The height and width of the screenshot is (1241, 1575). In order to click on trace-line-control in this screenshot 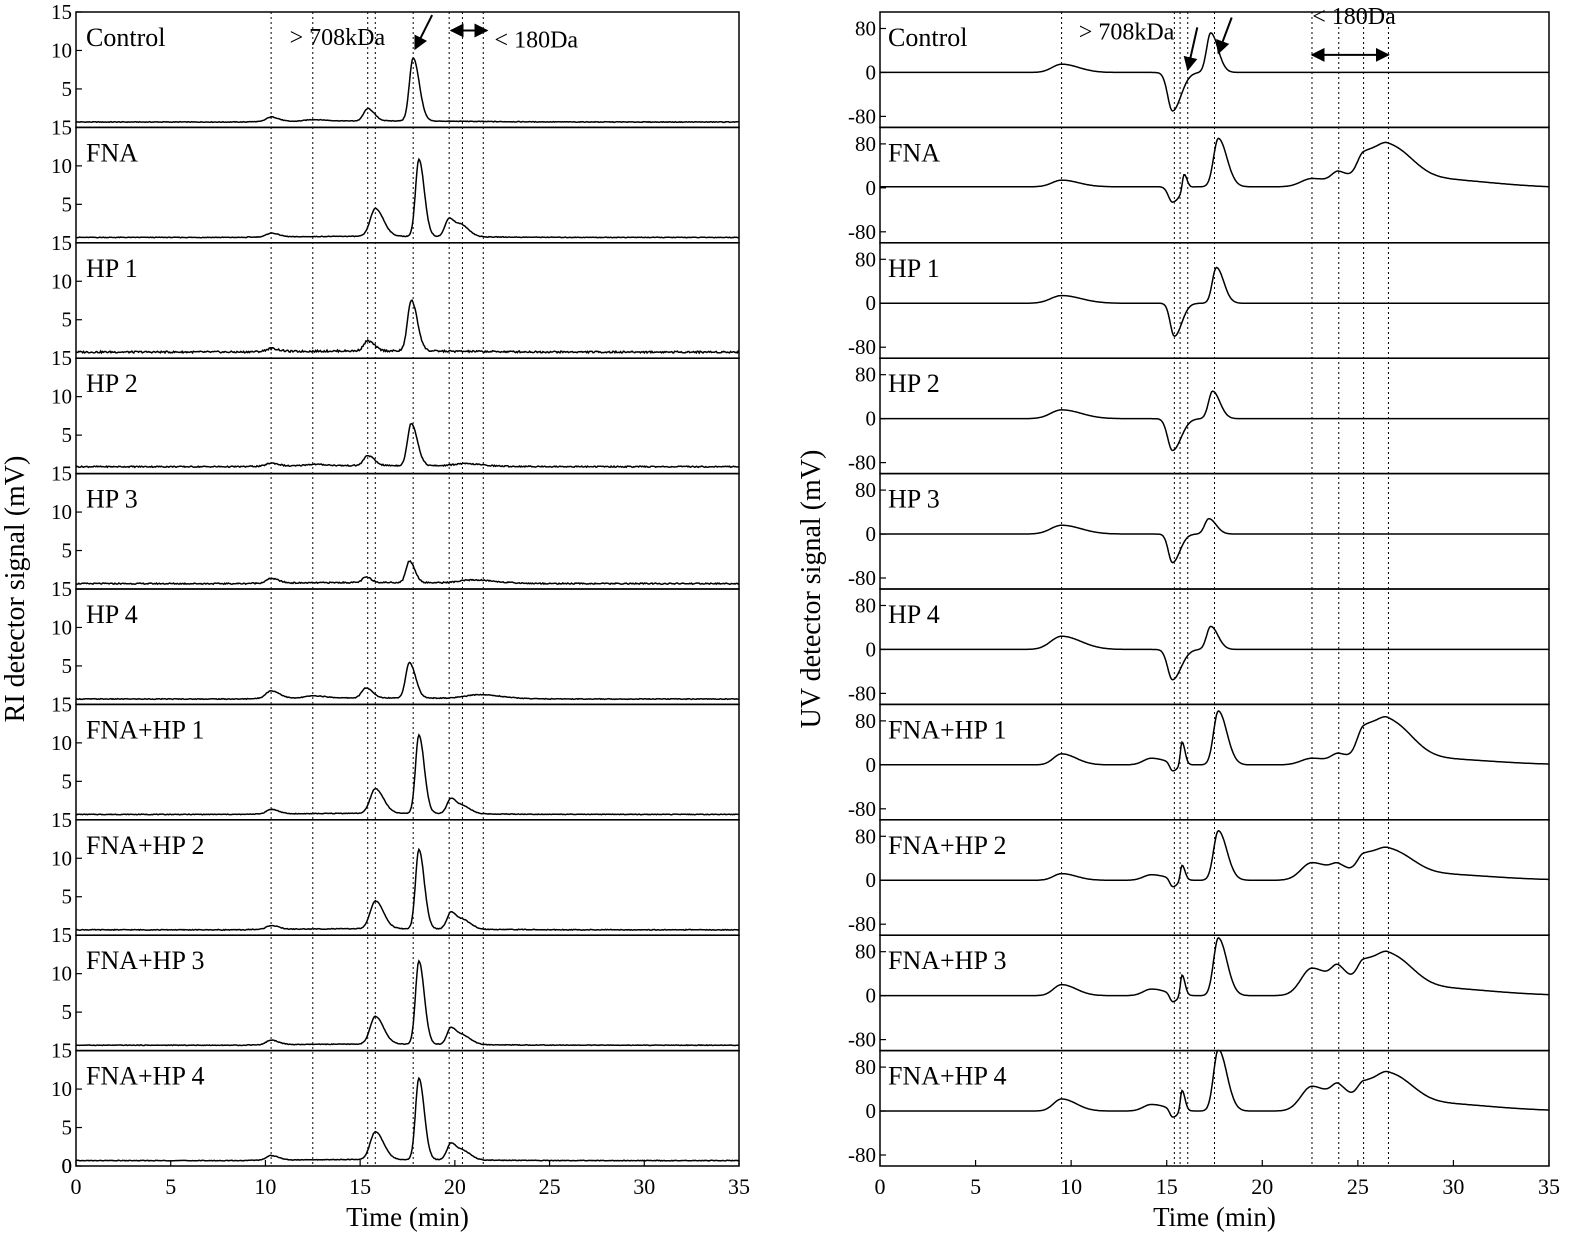, I will do `click(407, 90)`.